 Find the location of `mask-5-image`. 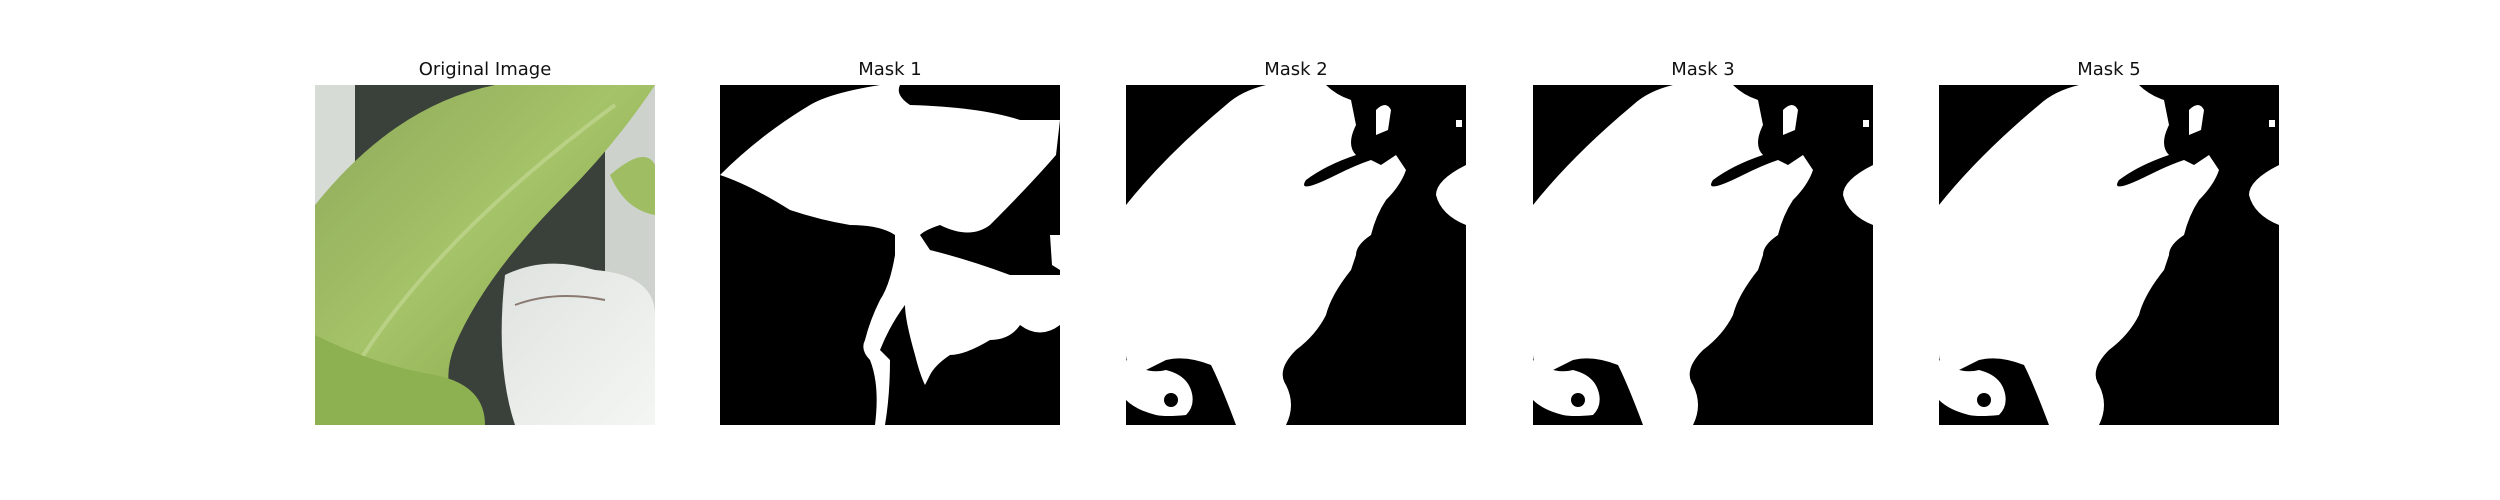

mask-5-image is located at coordinates (2109, 255).